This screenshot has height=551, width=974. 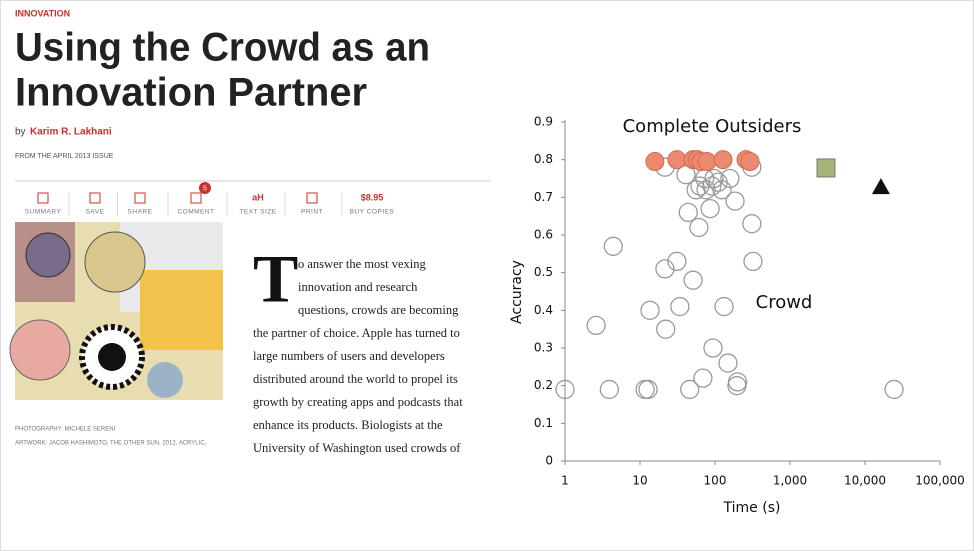 What do you see at coordinates (195, 212) in the screenshot?
I see `toolbar-label: COMMENT` at bounding box center [195, 212].